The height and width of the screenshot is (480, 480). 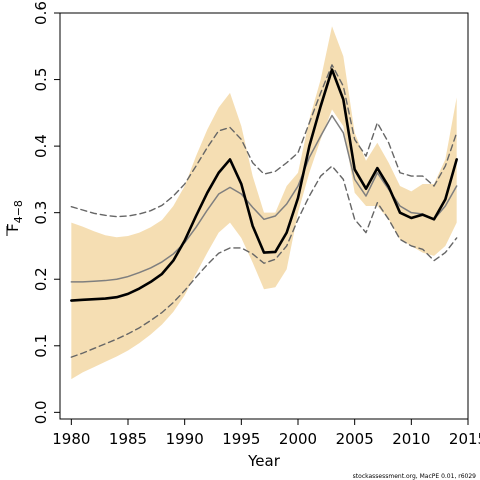 I want to click on x-tick-label: 2010, so click(x=411, y=439).